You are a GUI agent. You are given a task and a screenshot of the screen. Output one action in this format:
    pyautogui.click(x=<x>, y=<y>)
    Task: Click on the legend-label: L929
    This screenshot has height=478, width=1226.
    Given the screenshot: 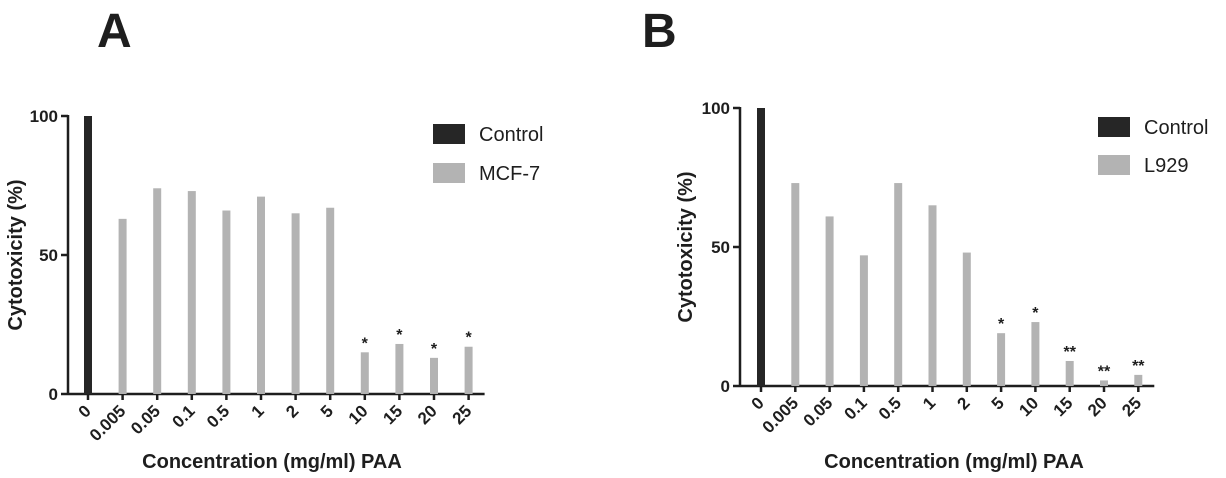 What is the action you would take?
    pyautogui.click(x=1166, y=166)
    